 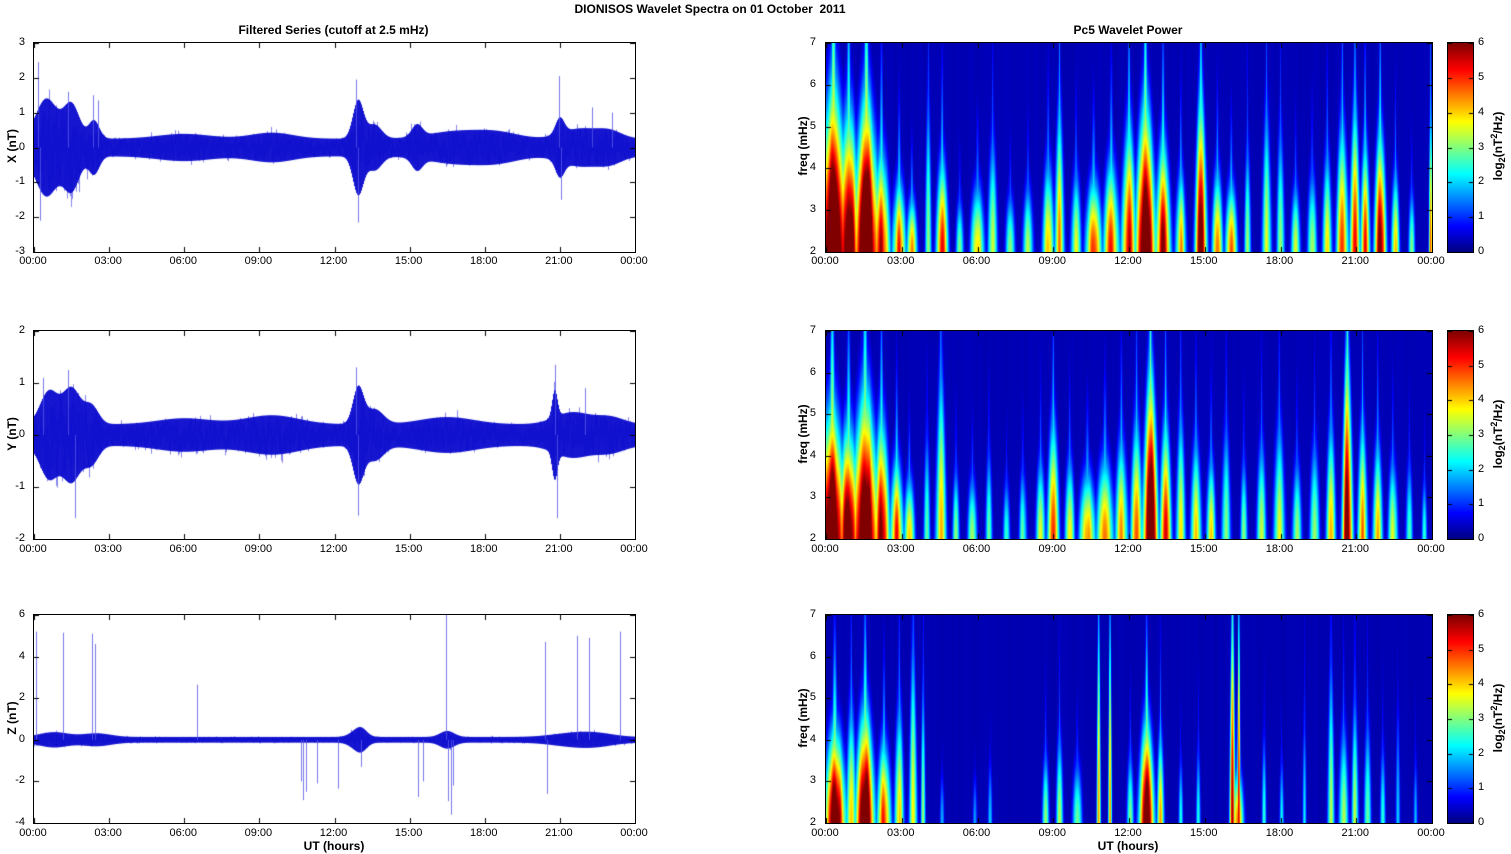 What do you see at coordinates (20, 251) in the screenshot?
I see `tick-label: -3` at bounding box center [20, 251].